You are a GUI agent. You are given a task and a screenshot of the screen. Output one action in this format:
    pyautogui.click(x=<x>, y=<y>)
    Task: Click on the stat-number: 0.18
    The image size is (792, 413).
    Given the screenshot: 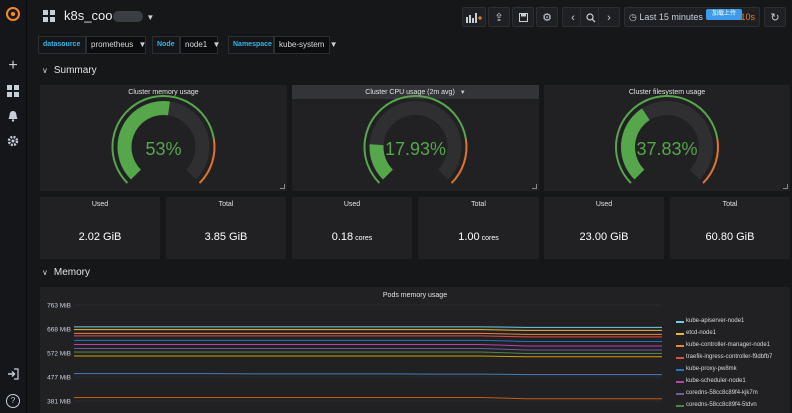 What is the action you would take?
    pyautogui.click(x=342, y=237)
    